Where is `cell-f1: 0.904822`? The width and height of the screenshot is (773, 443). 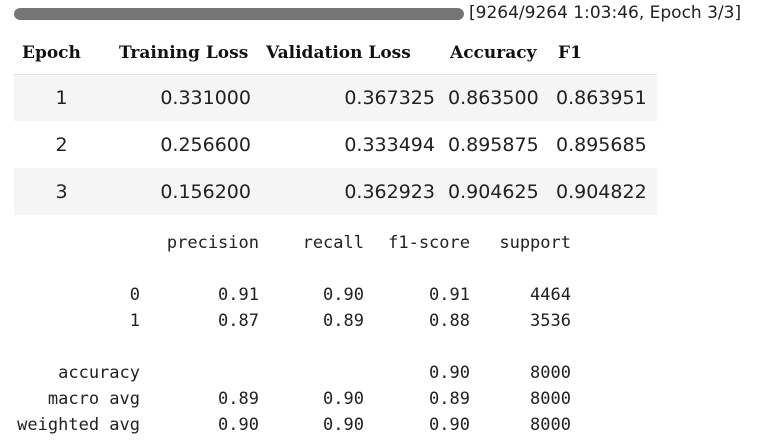 cell-f1: 0.904822 is located at coordinates (605, 191).